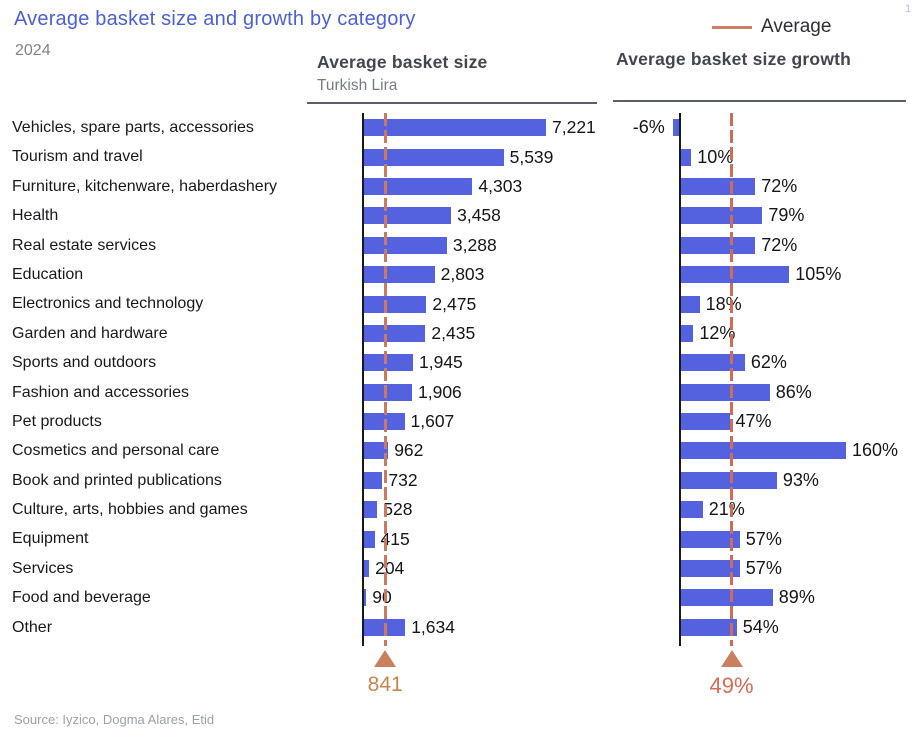  What do you see at coordinates (114, 719) in the screenshot?
I see `source-note: Source: Iyzico, Dogma Alares, Etid` at bounding box center [114, 719].